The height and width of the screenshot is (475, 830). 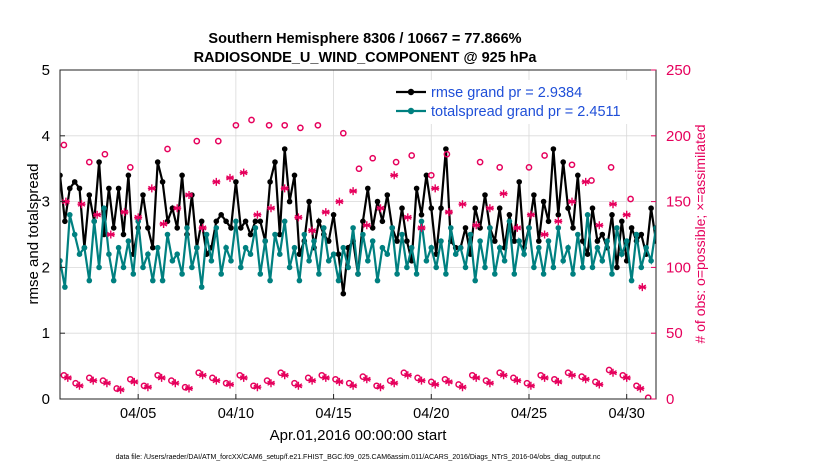 I want to click on x-tick-label: 04/05, so click(x=138, y=414).